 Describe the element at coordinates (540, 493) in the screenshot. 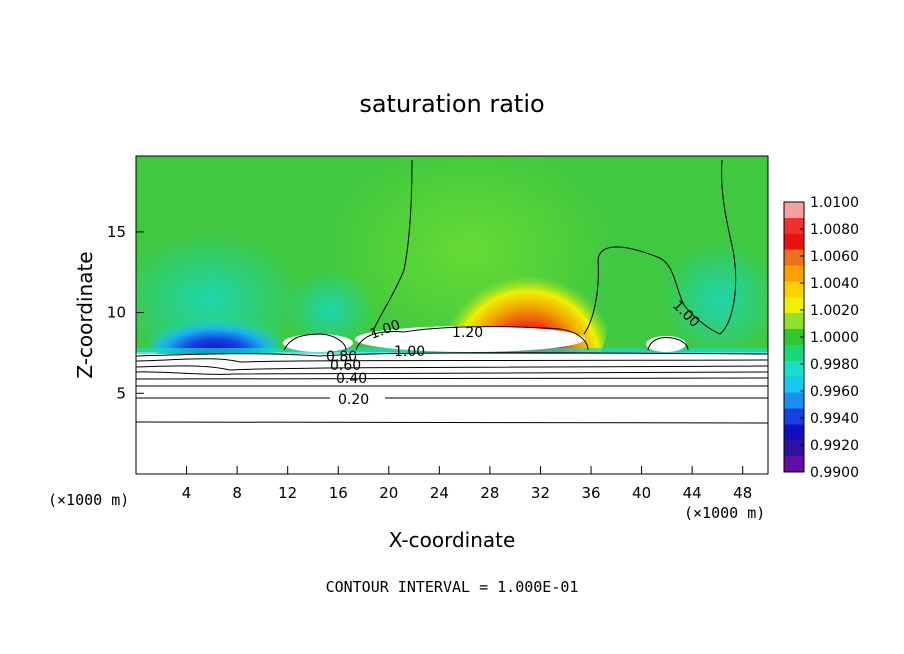

I see `x-tick-label: 32` at that location.